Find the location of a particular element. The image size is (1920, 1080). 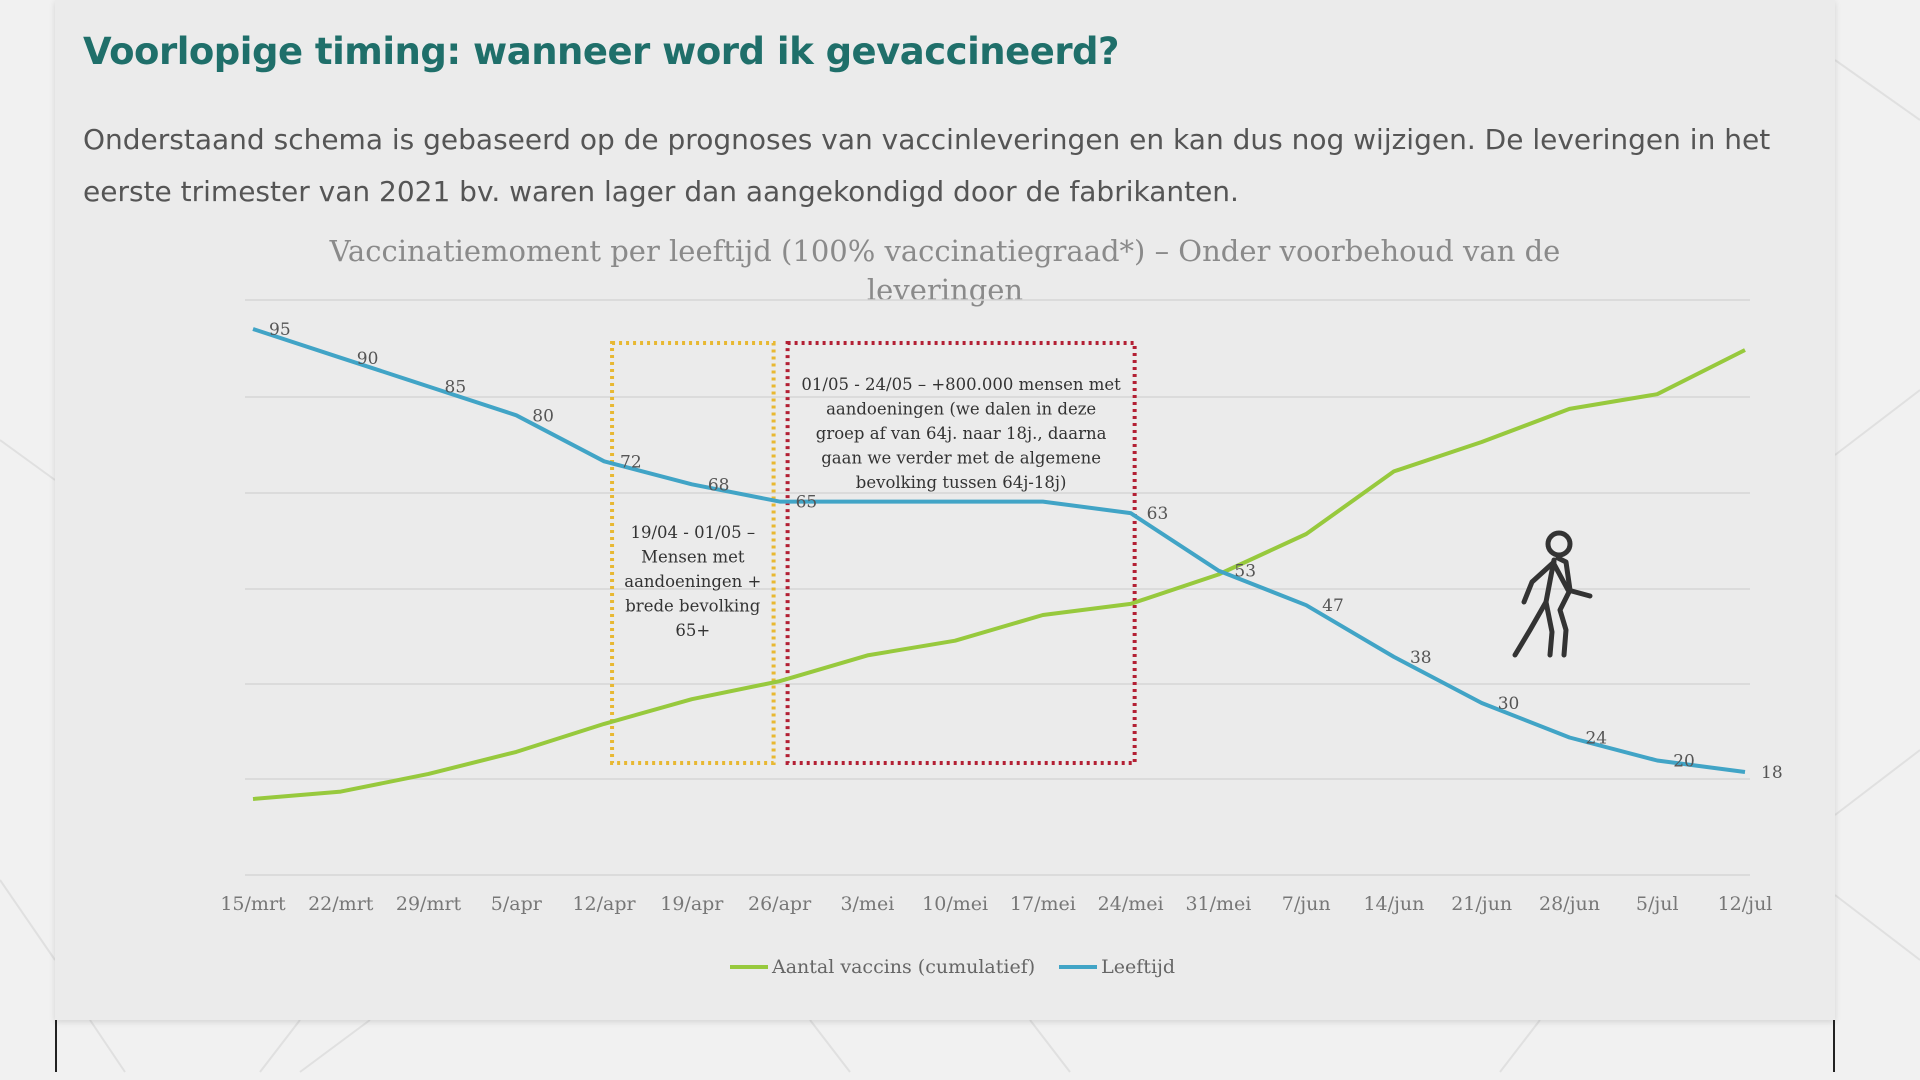

data-label: 85 is located at coordinates (456, 388).